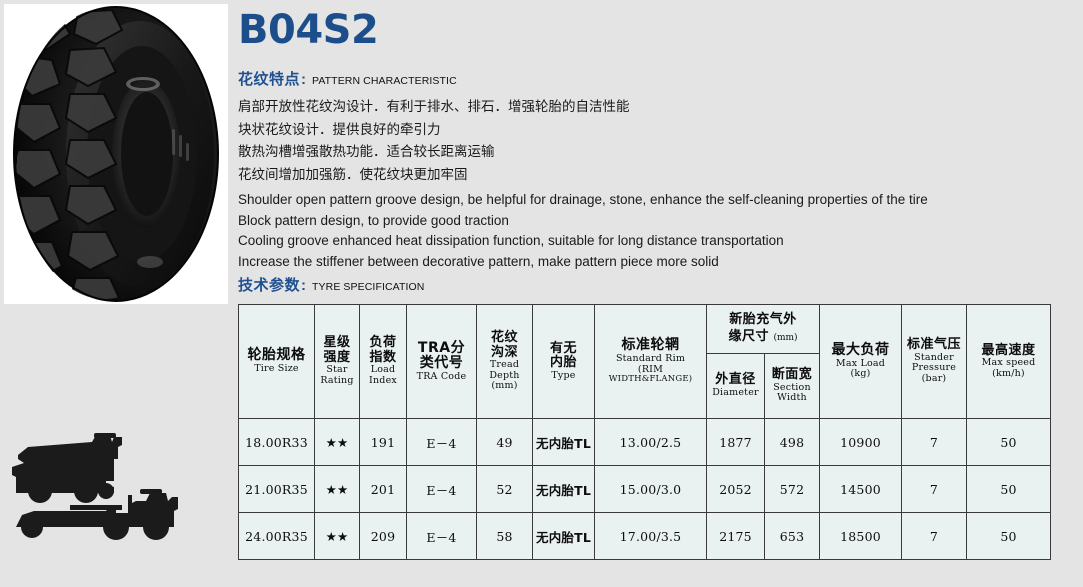  What do you see at coordinates (441, 376) in the screenshot?
I see `header-tra-code-en1: TRA Code` at bounding box center [441, 376].